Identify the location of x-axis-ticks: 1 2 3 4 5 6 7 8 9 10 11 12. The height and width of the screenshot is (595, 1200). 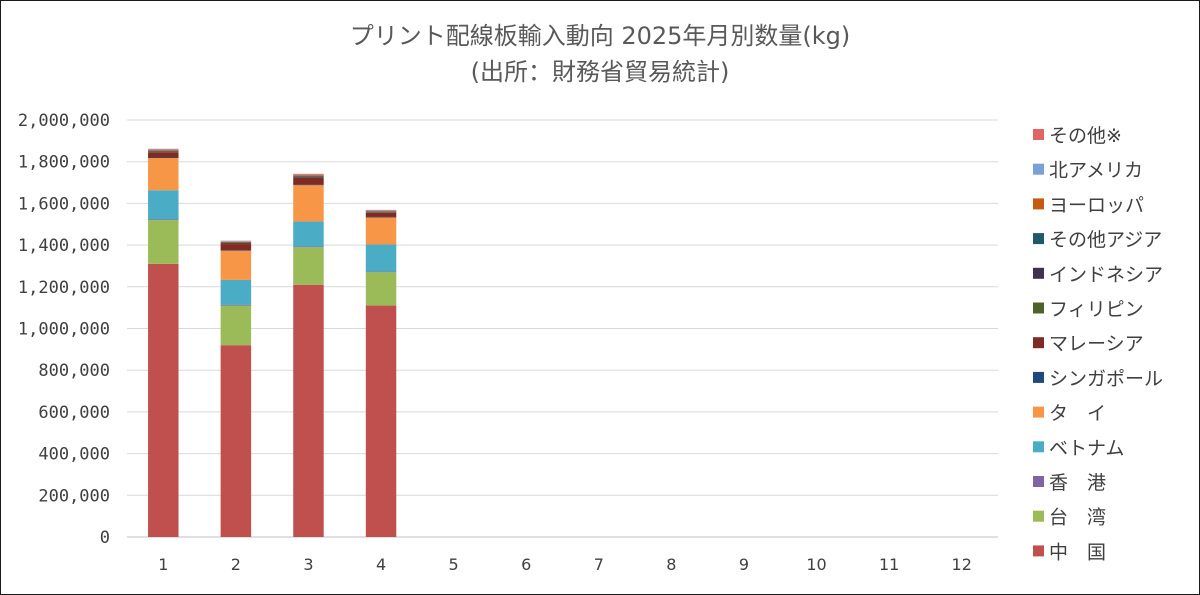
(565, 564).